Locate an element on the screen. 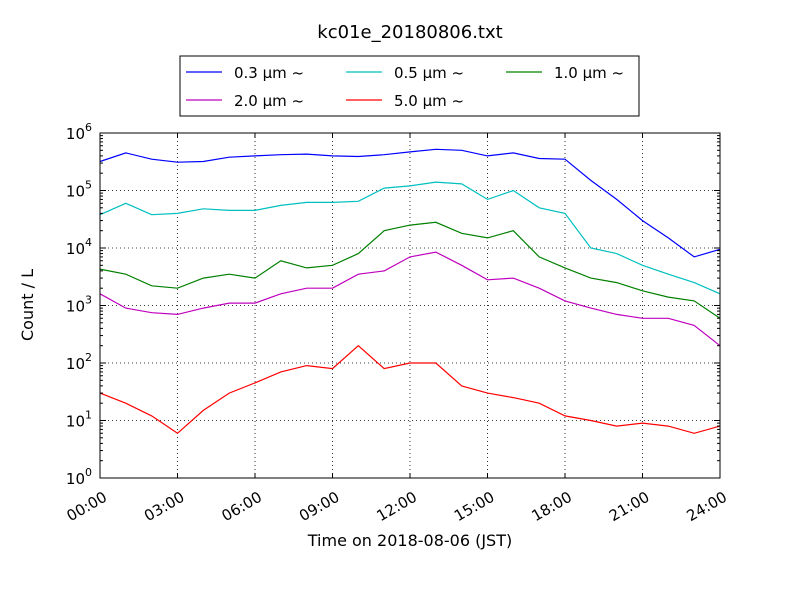  x-tick-label: 21:00 is located at coordinates (629, 506).